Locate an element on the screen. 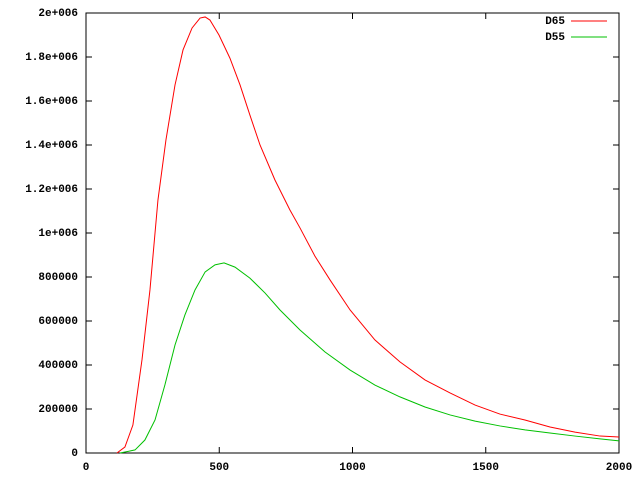 The height and width of the screenshot is (480, 640). legend-label: D55 is located at coordinates (555, 38).